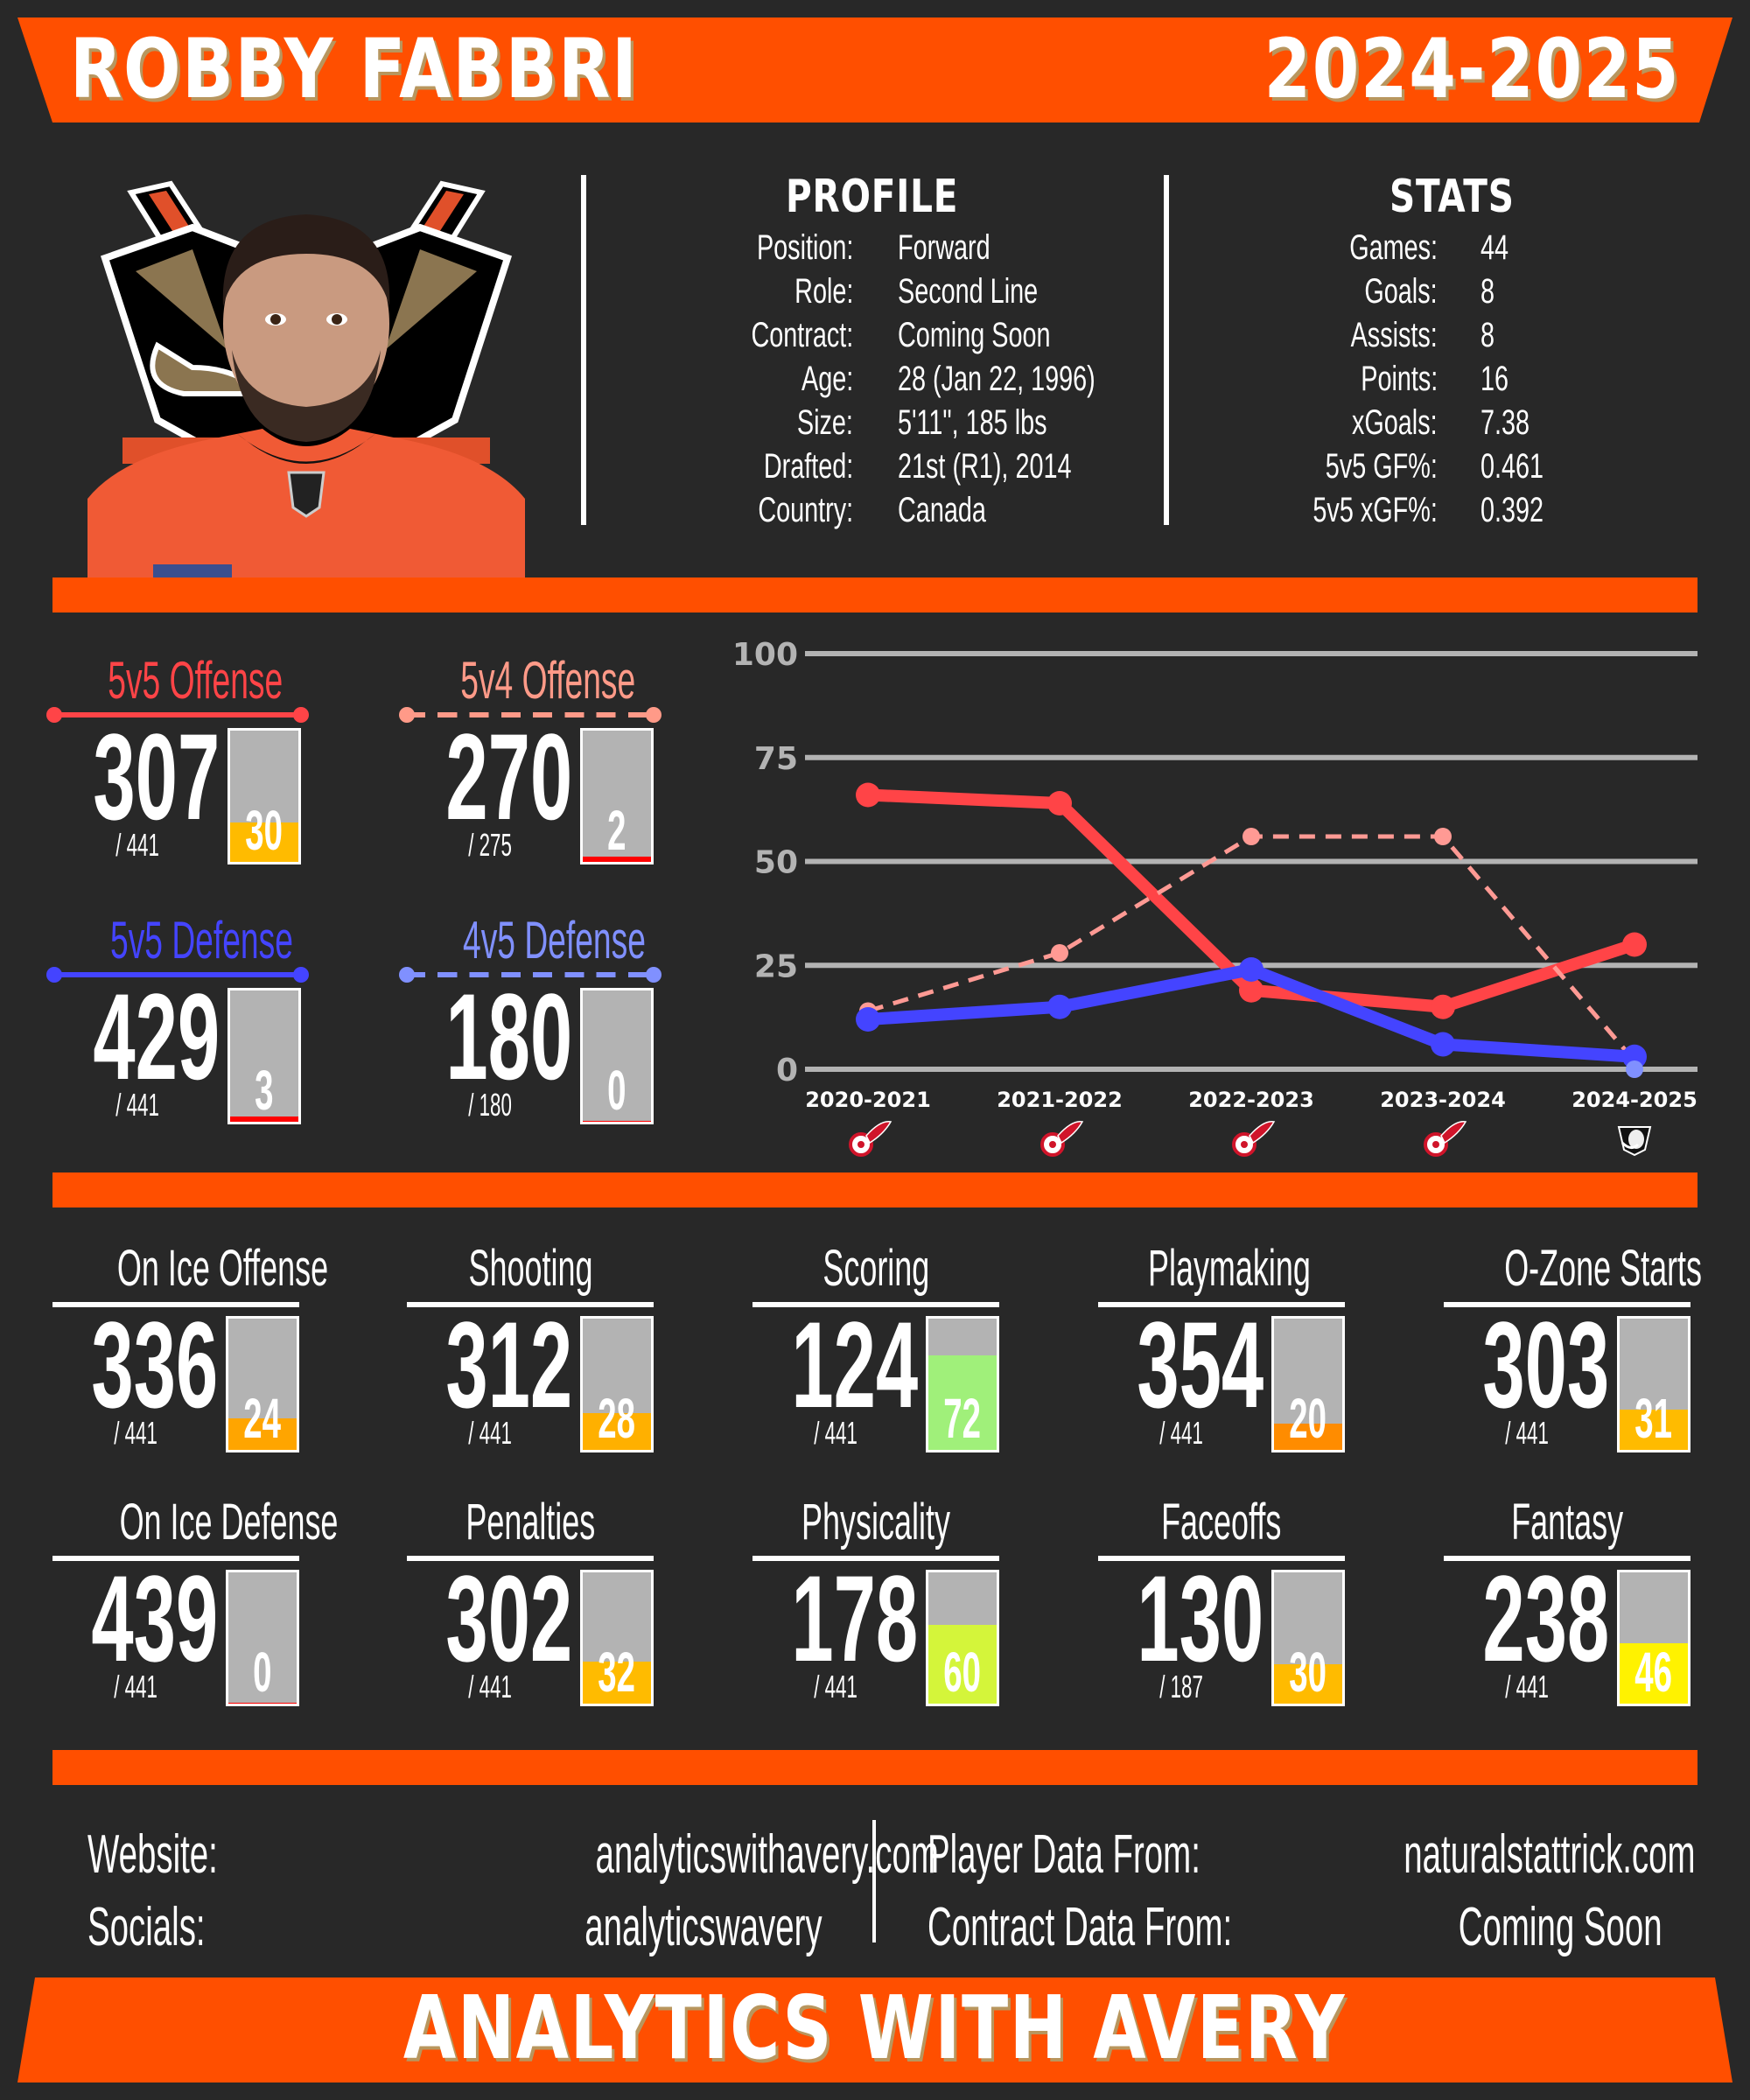 The height and width of the screenshot is (2100, 1750). Describe the element at coordinates (875, 2030) in the screenshot. I see `footer-banner` at that location.